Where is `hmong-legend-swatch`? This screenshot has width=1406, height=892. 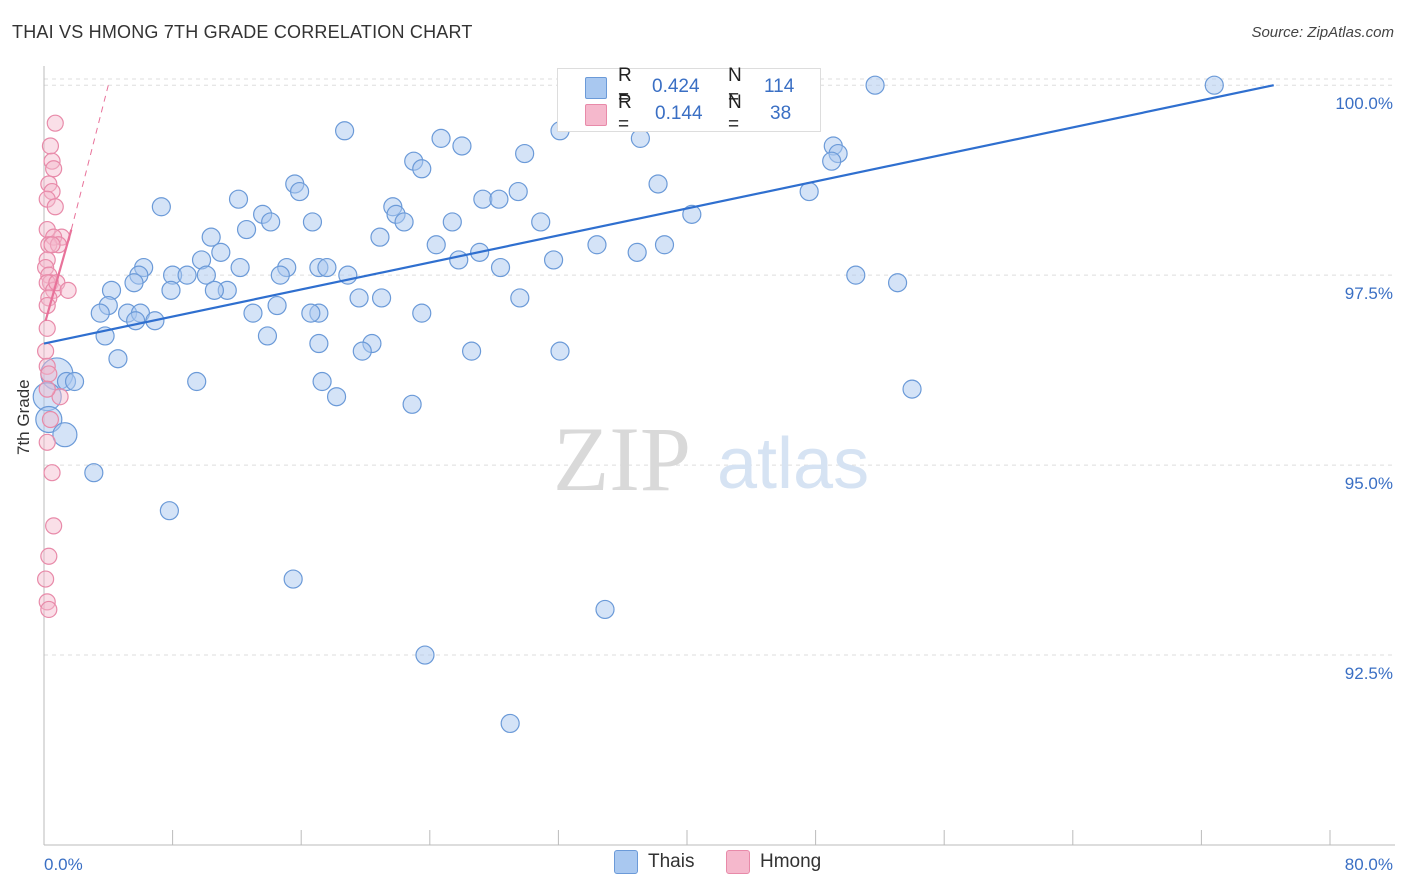 hmong-legend-swatch is located at coordinates (738, 862).